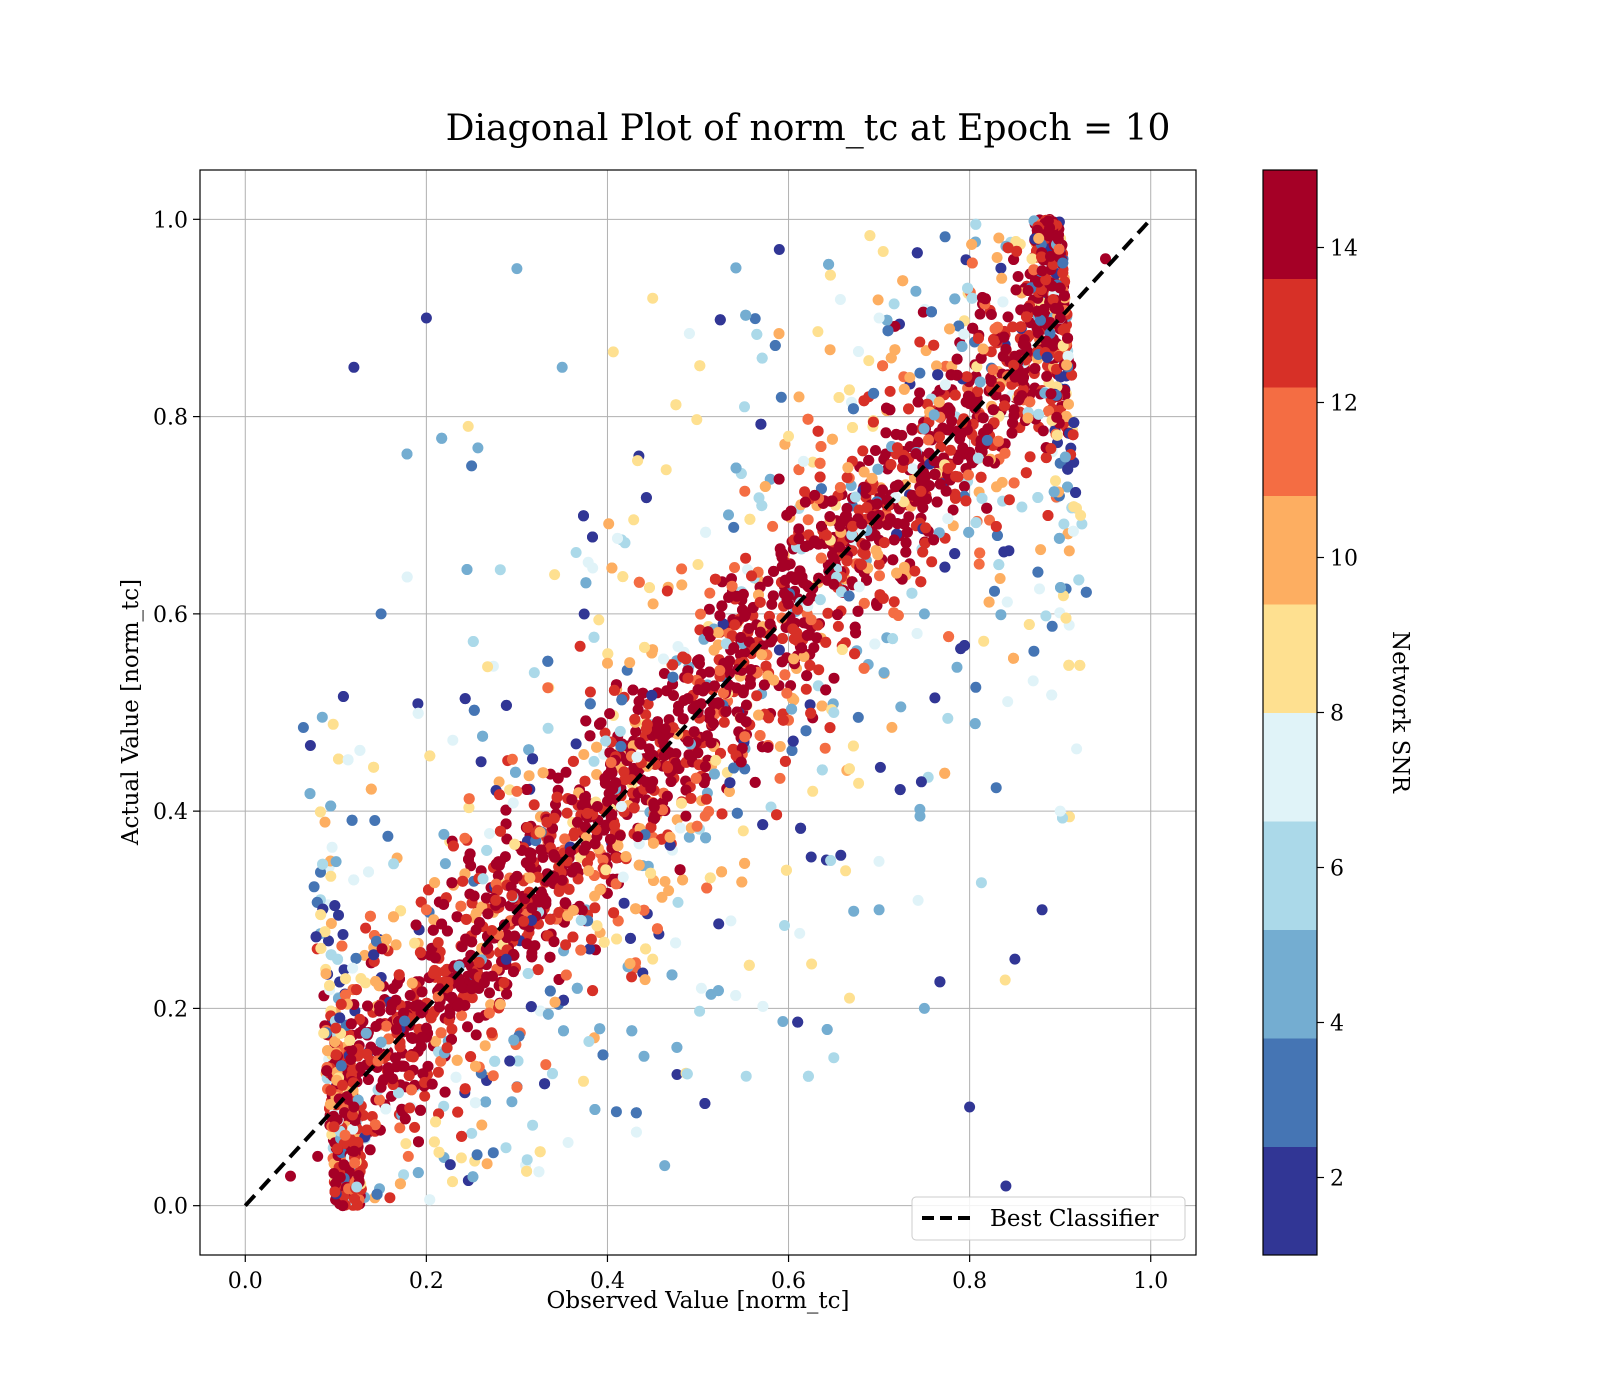 This screenshot has height=1400, width=1600. Describe the element at coordinates (170, 418) in the screenshot. I see `y-tick-label: 0.8` at that location.